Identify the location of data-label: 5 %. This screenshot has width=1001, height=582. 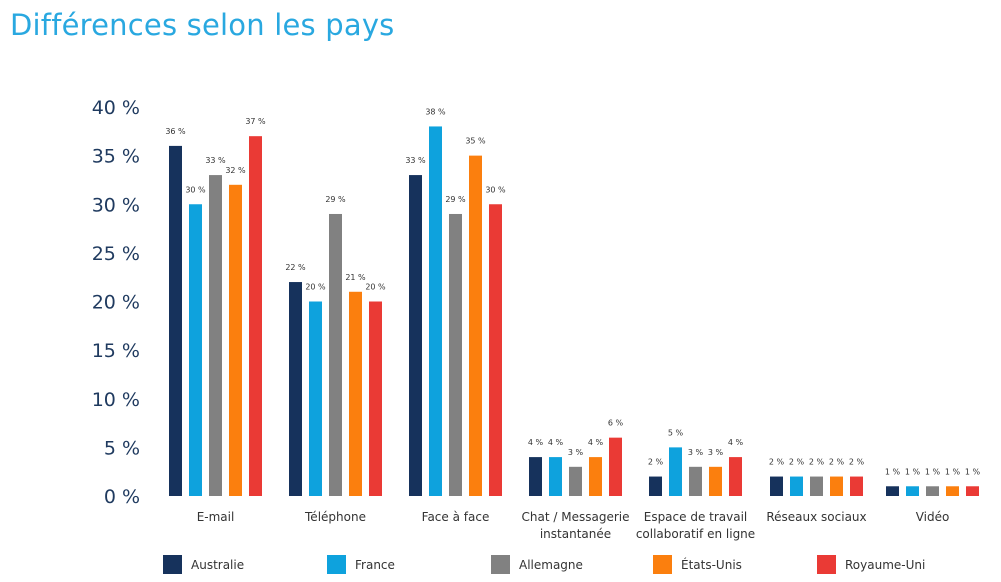
(676, 432).